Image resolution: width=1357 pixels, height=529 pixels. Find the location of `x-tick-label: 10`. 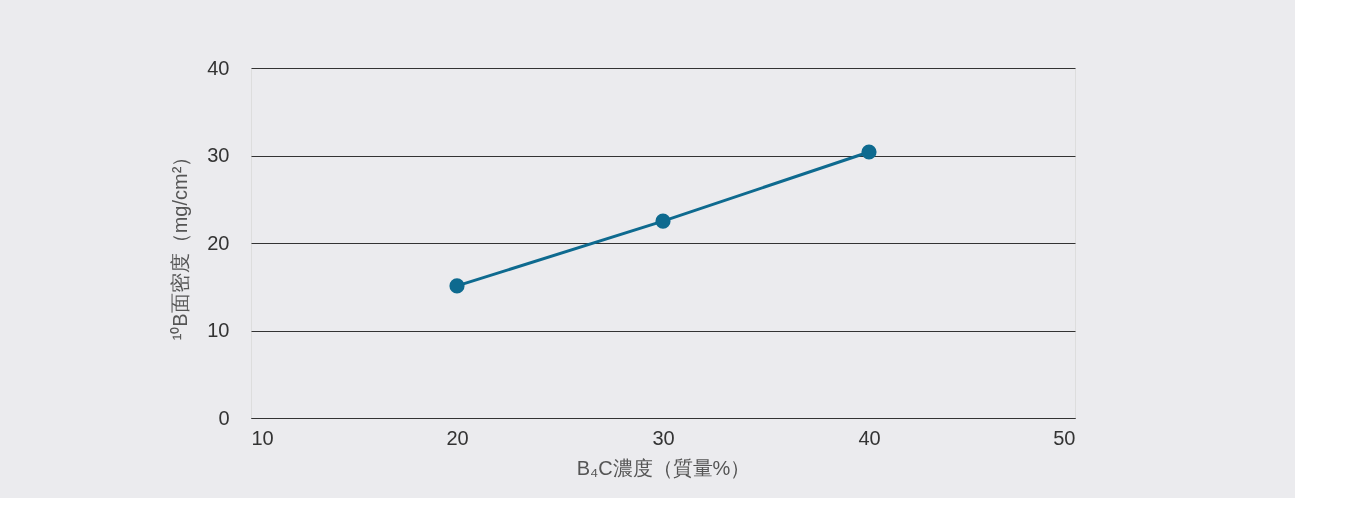

x-tick-label: 10 is located at coordinates (262, 437).